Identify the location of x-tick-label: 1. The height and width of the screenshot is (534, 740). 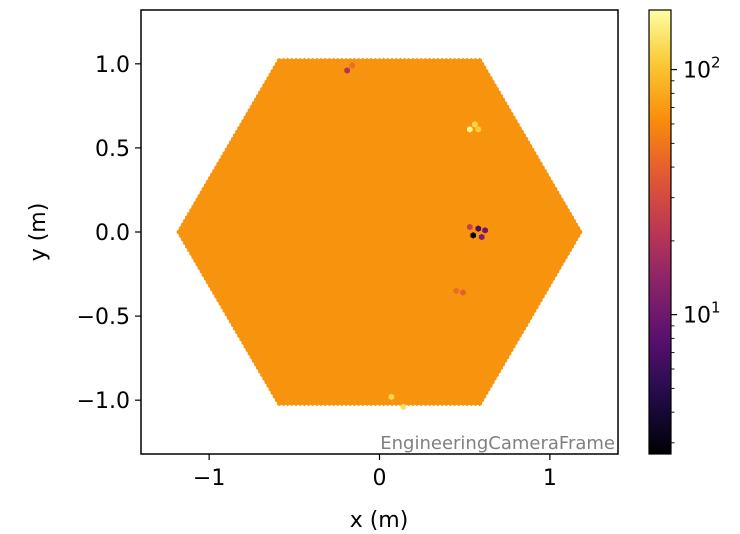
(550, 478).